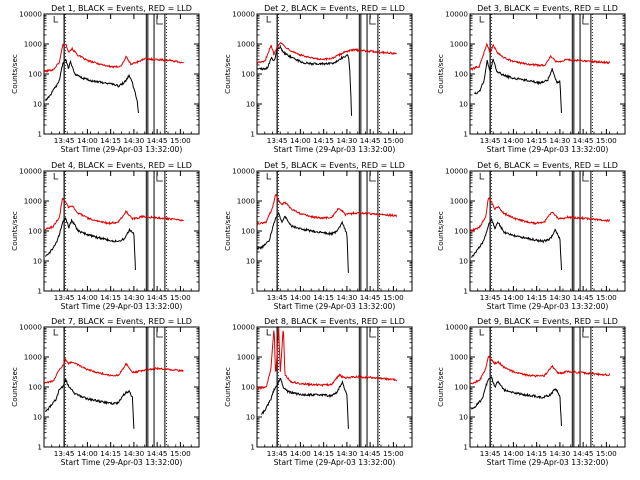 The height and width of the screenshot is (480, 640). I want to click on panel-title: Det 8, BLACK = Events, RED = LLD, so click(334, 321).